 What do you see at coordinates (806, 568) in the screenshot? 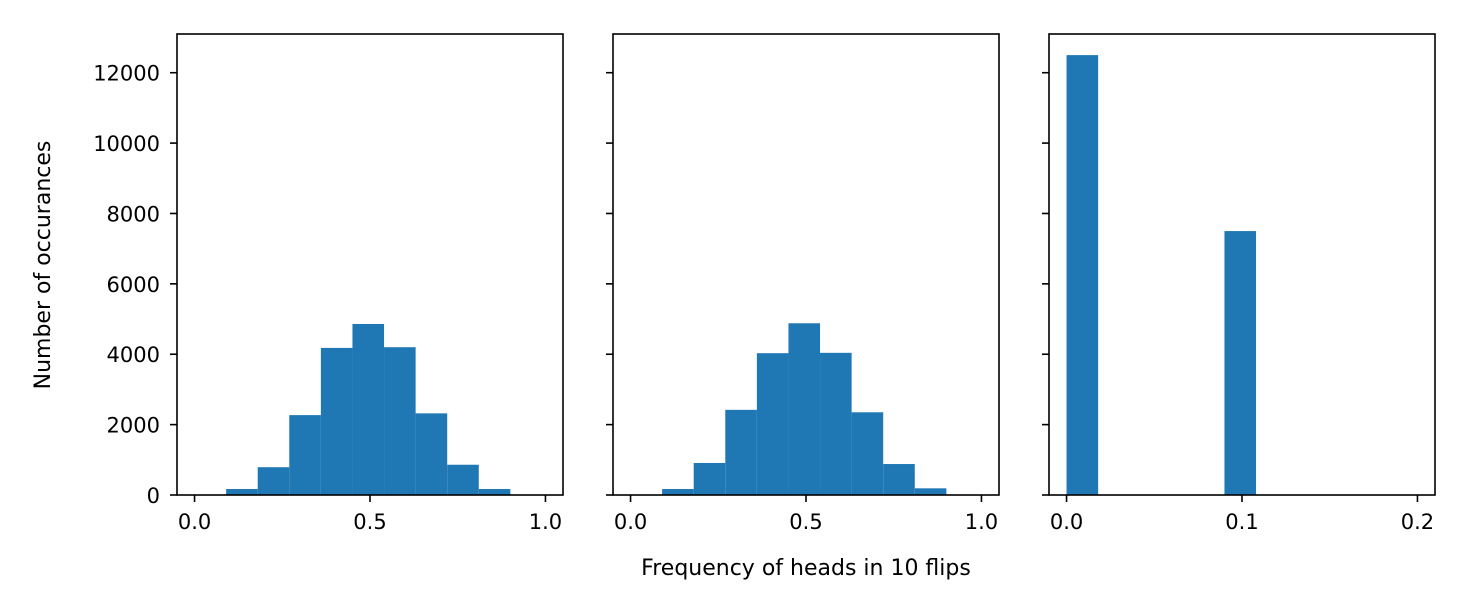
I see `x-axis-title: Frequency of heads in 10 flips` at bounding box center [806, 568].